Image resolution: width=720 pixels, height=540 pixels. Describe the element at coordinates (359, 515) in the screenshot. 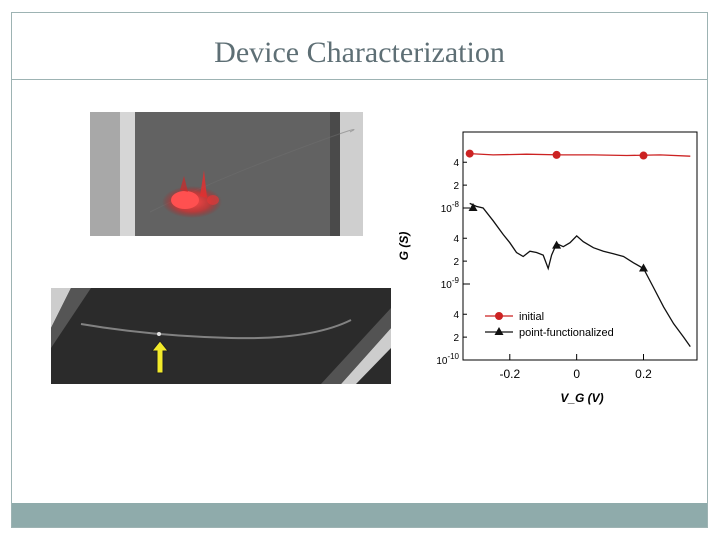

I see `footer-band` at that location.